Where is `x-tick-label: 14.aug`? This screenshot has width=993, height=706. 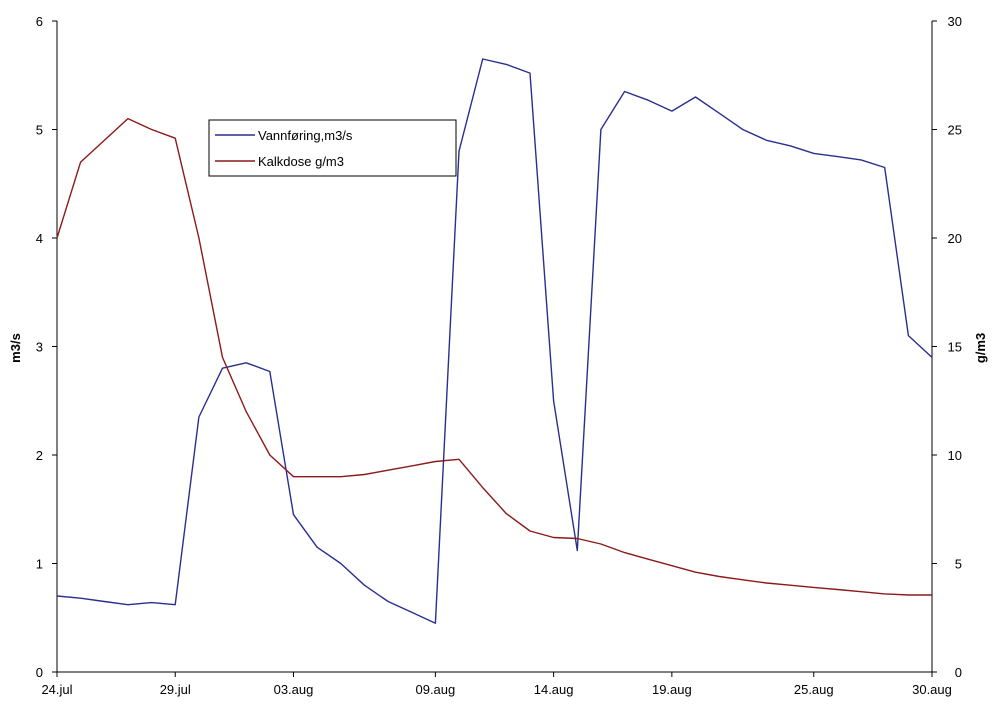 x-tick-label: 14.aug is located at coordinates (554, 689).